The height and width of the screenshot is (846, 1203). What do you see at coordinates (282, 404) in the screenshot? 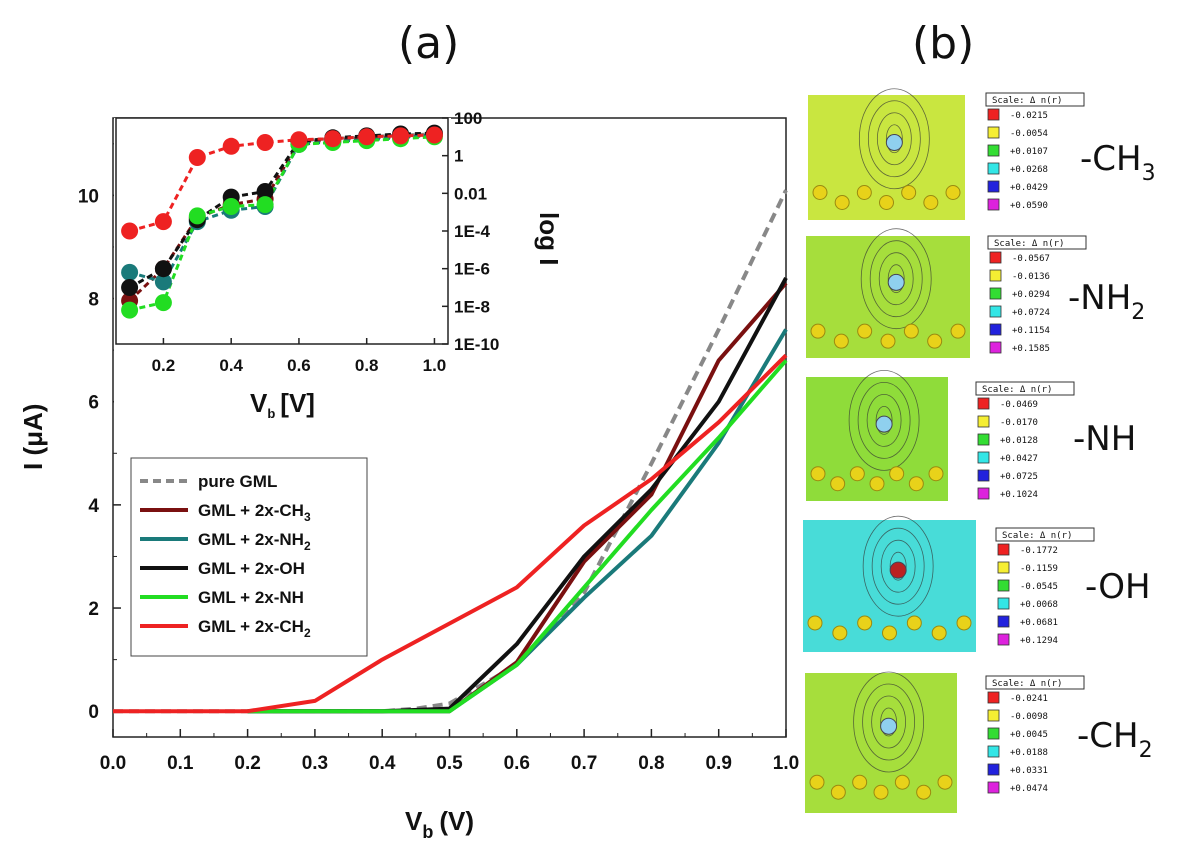
I see `inset-x-axis-title: Vb [V]` at bounding box center [282, 404].